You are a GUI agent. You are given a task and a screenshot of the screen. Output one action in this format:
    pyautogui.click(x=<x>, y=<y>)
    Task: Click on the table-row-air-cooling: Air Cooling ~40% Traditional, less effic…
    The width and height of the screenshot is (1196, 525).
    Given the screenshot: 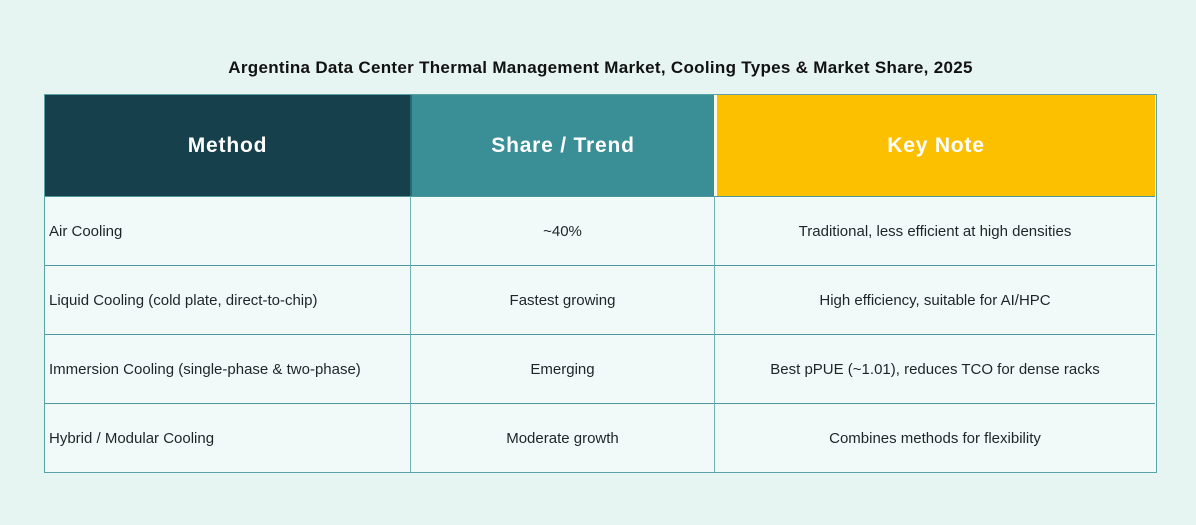 What is the action you would take?
    pyautogui.click(x=600, y=230)
    